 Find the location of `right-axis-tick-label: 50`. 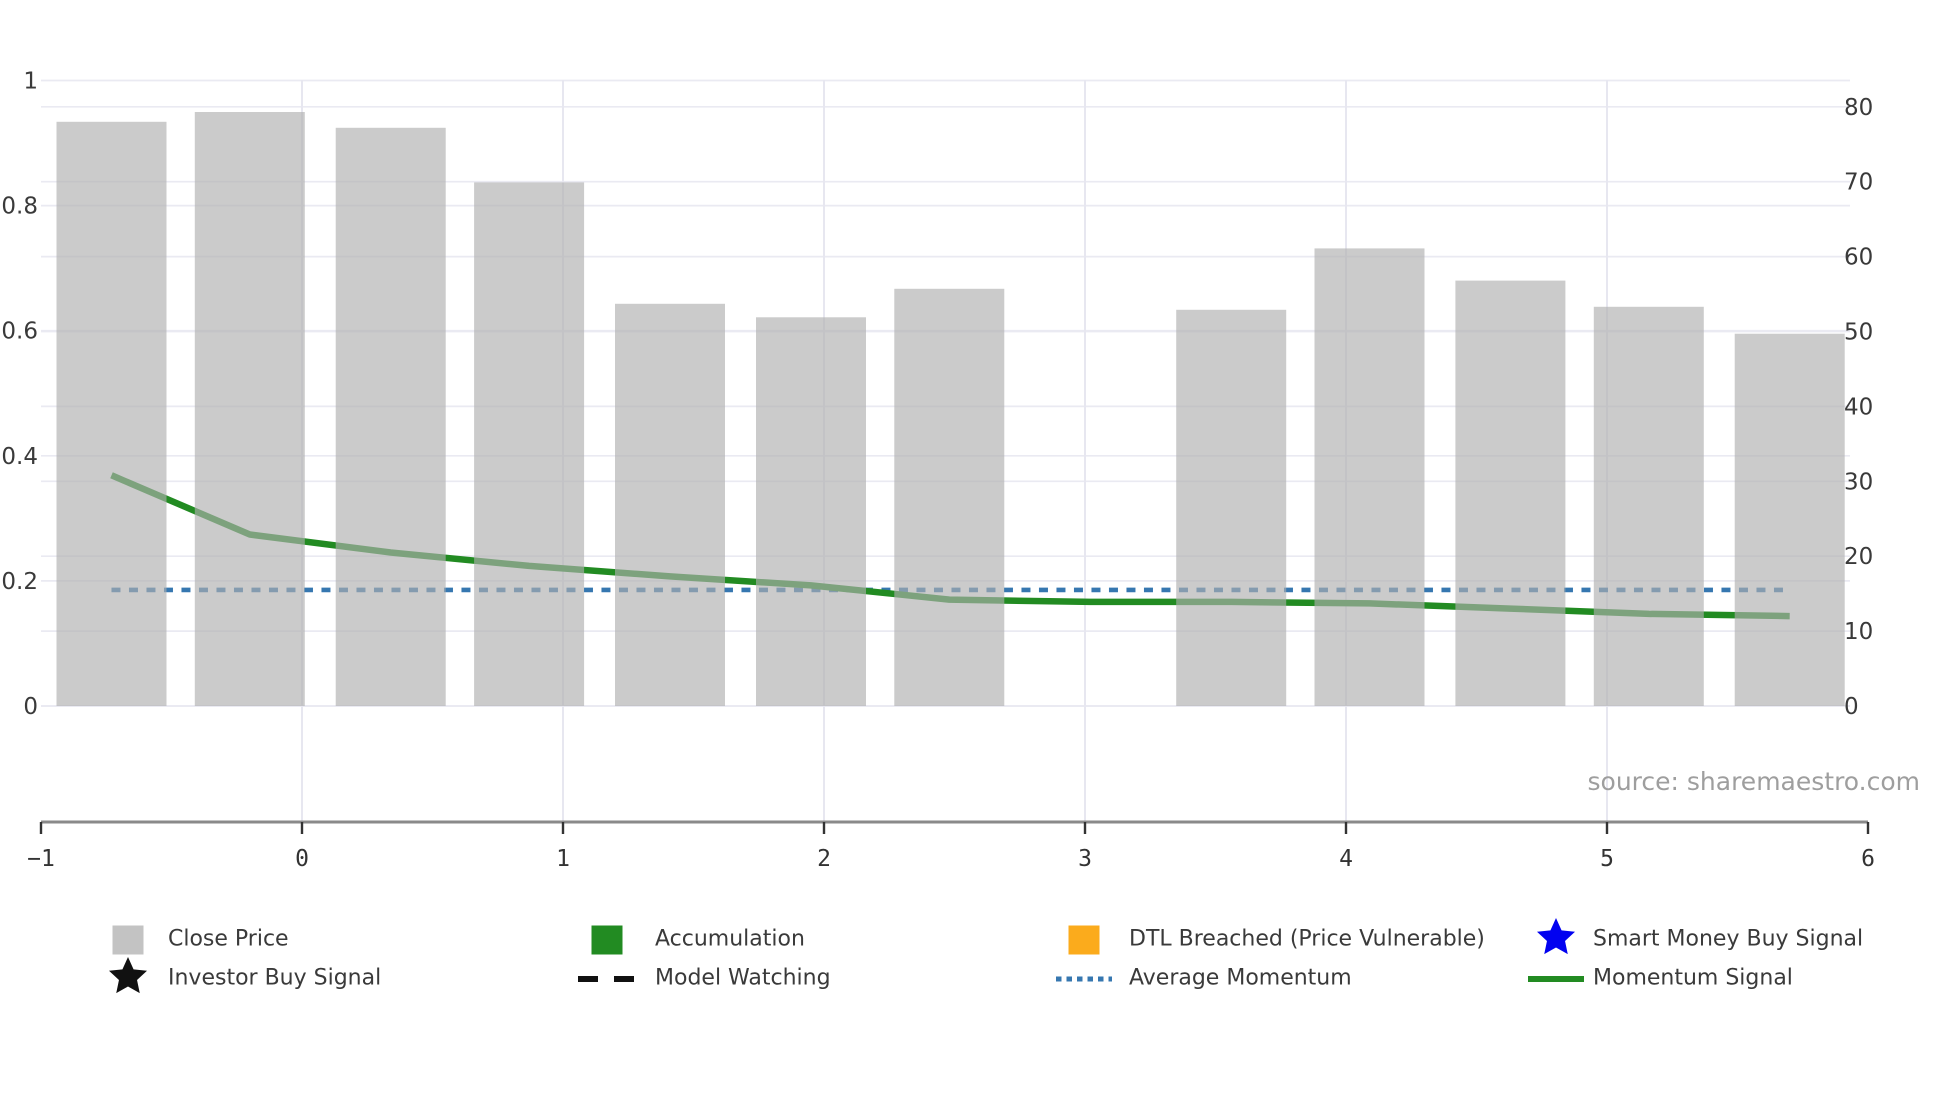

right-axis-tick-label: 50 is located at coordinates (1858, 333).